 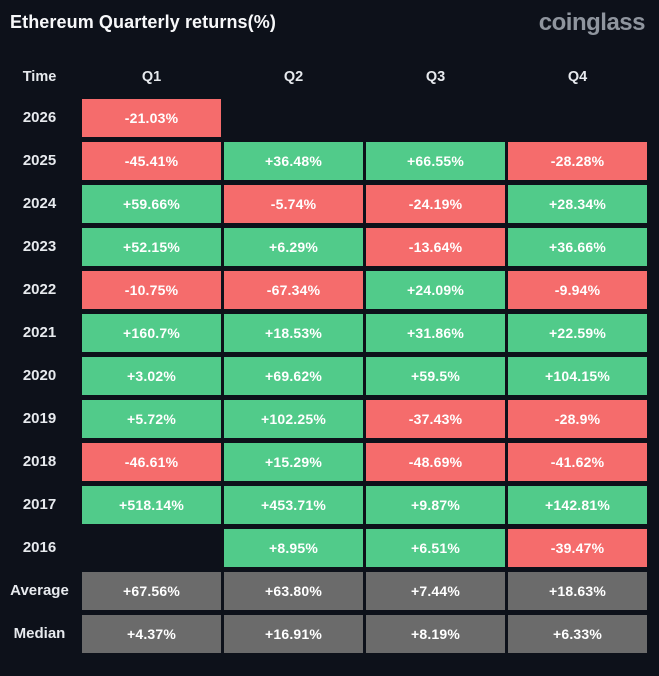 What do you see at coordinates (151, 548) in the screenshot?
I see `cell-2016-q1` at bounding box center [151, 548].